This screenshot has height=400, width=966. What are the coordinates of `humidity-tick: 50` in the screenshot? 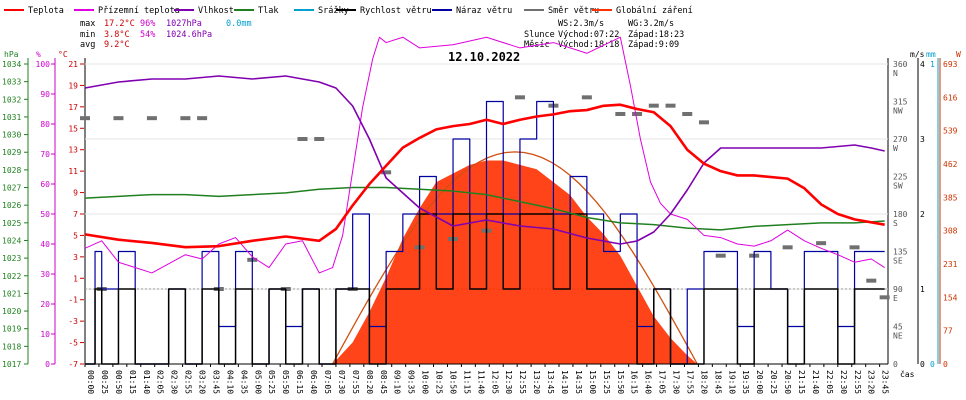 It's located at (45, 214).